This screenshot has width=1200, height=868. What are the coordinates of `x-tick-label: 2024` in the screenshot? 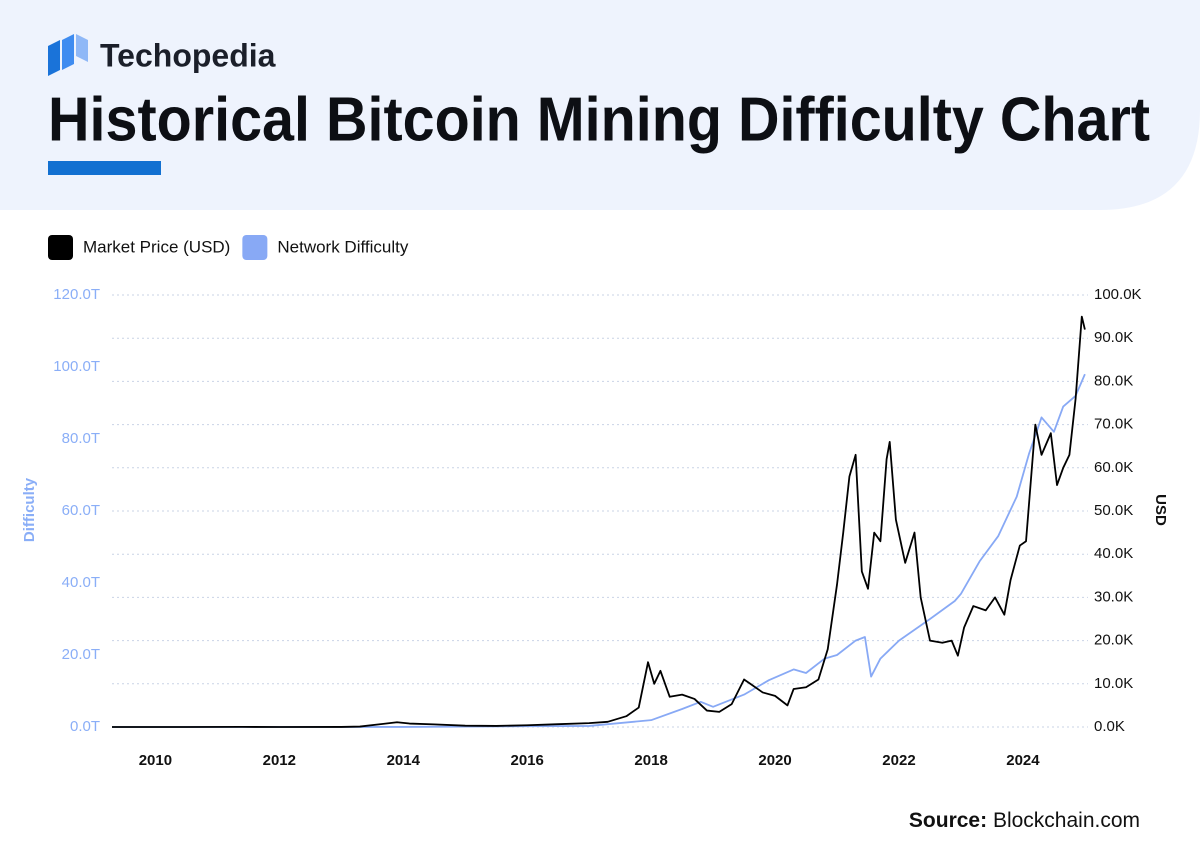 It's located at (1023, 760).